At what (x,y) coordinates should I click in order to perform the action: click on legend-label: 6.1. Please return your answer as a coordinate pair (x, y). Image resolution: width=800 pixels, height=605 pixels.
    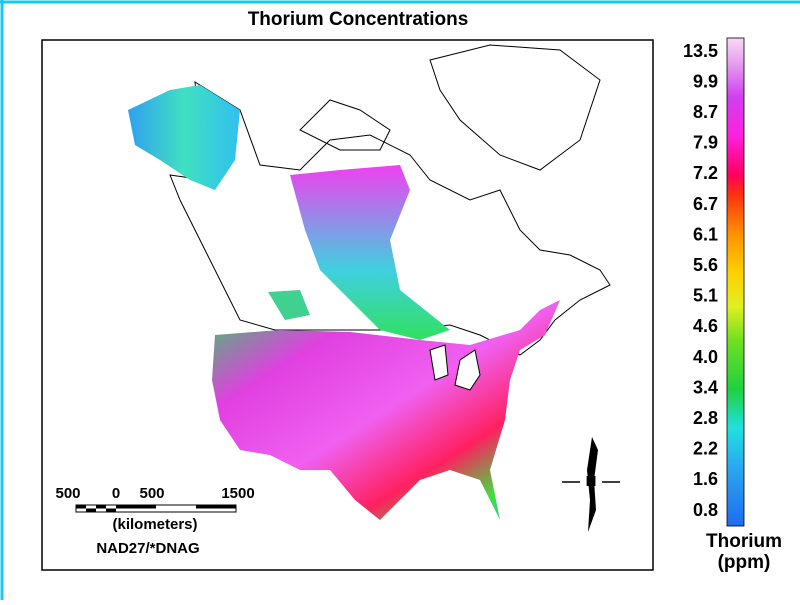
    Looking at the image, I should click on (705, 234).